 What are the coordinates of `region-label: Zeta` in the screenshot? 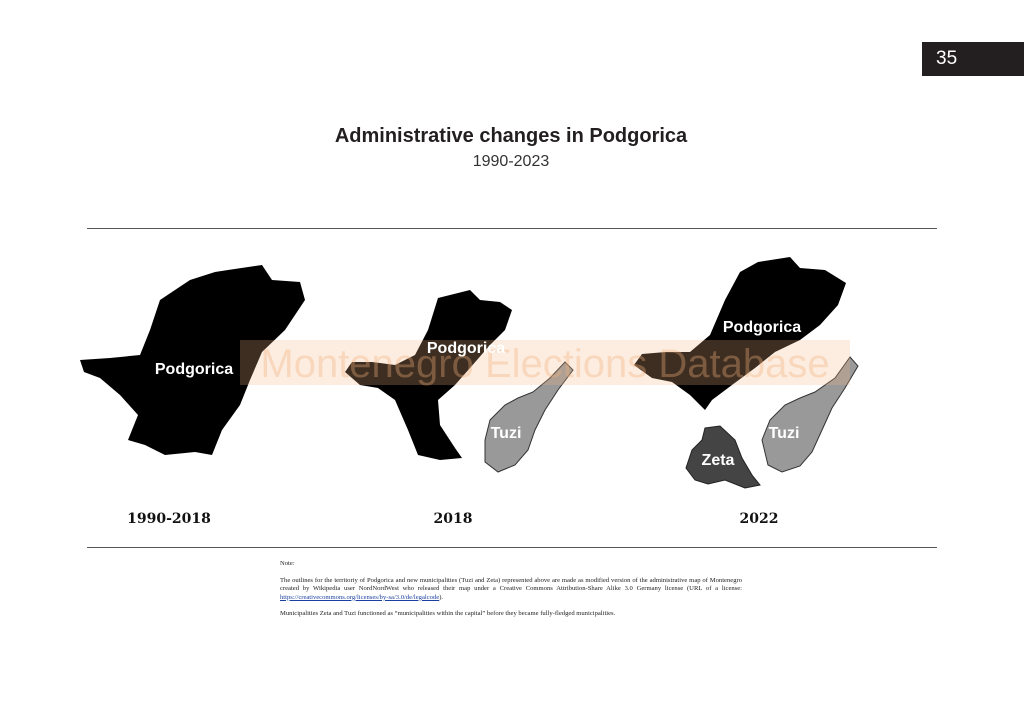 It's located at (718, 460).